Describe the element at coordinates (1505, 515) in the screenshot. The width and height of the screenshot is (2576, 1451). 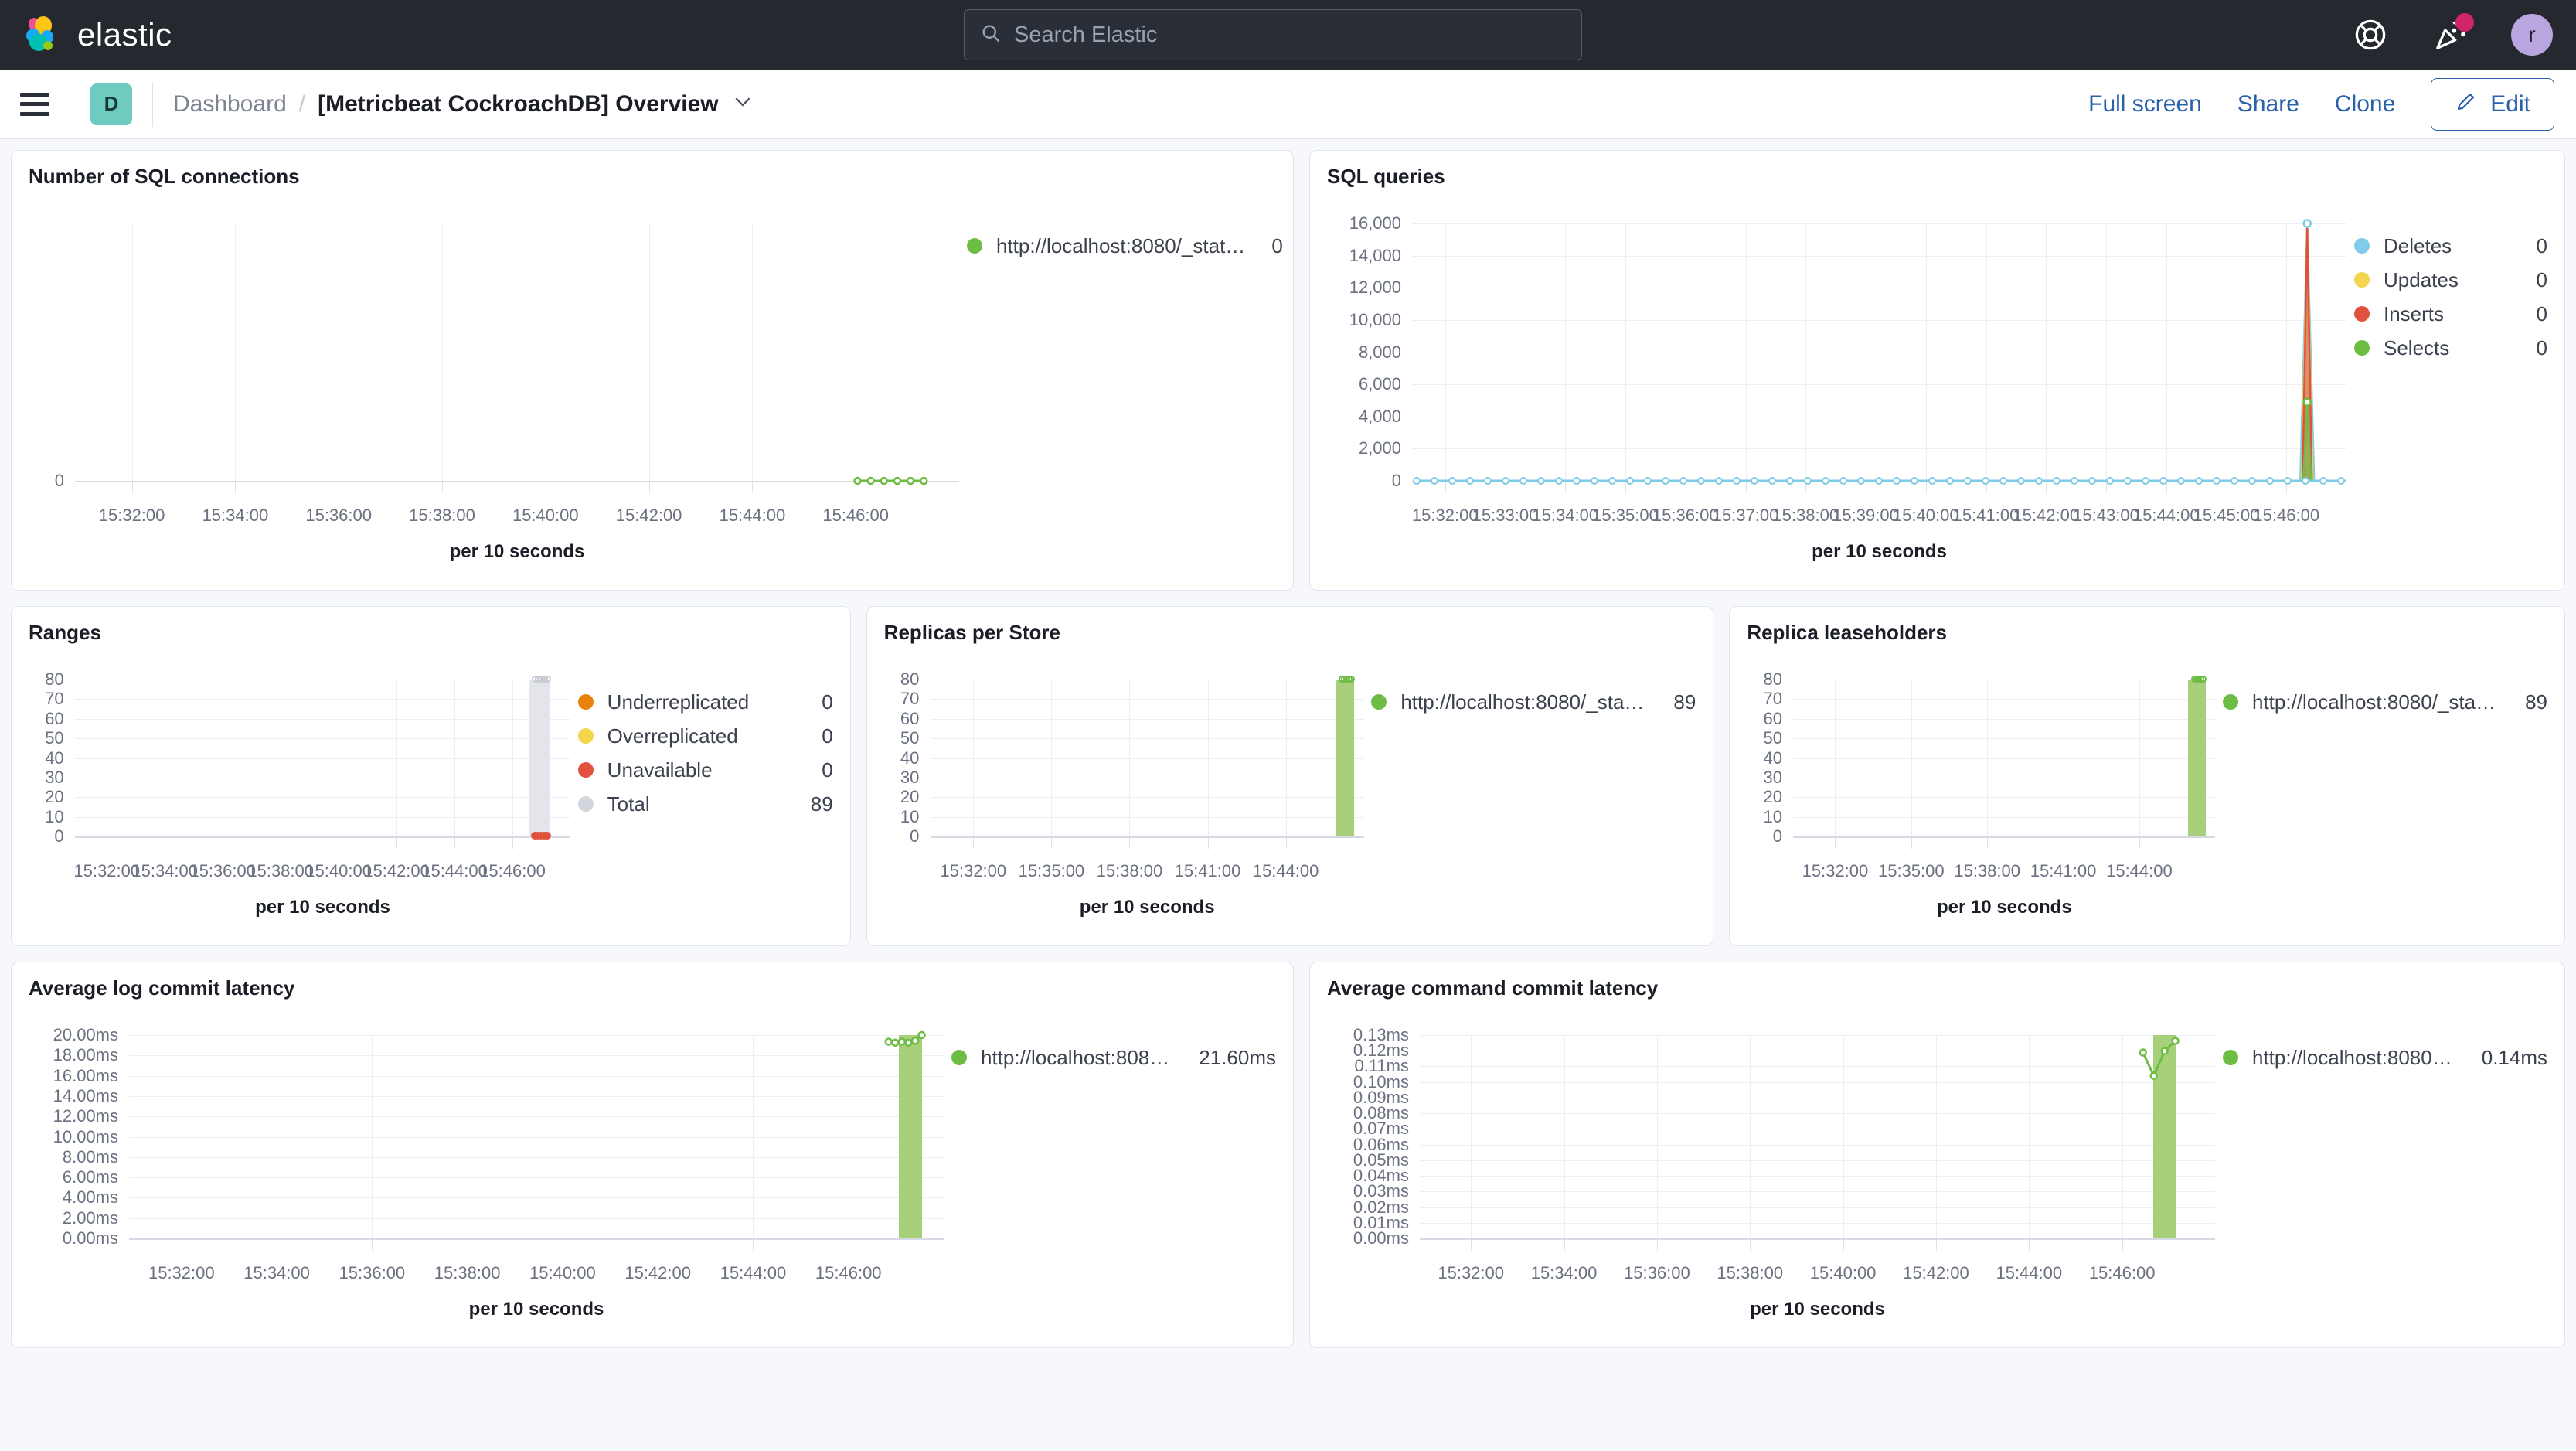
I see `x-axis-tick-label: 15:33:00` at that location.